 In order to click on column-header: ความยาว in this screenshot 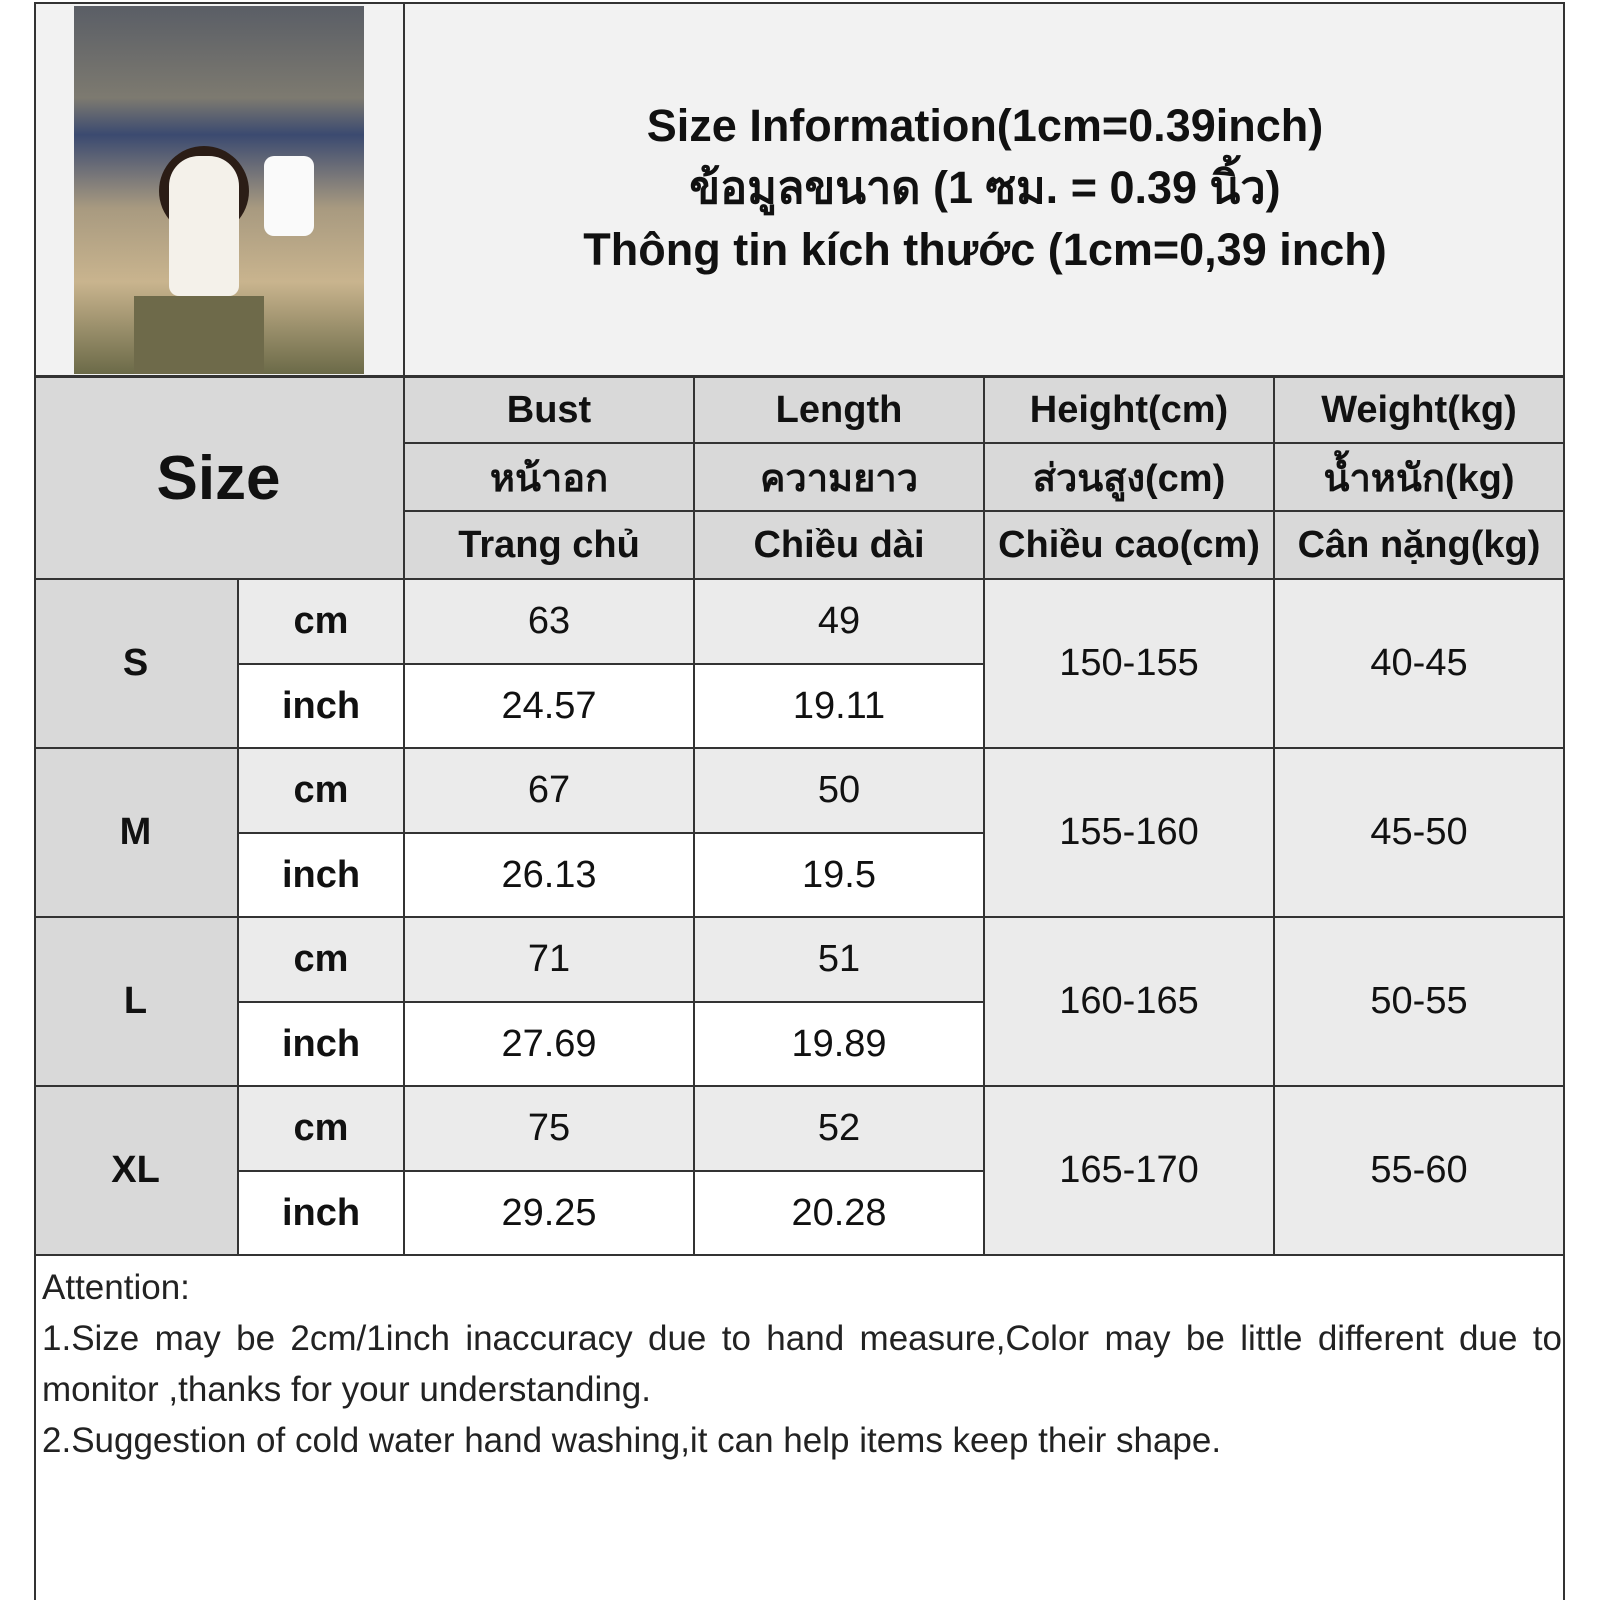, I will do `click(840, 478)`.